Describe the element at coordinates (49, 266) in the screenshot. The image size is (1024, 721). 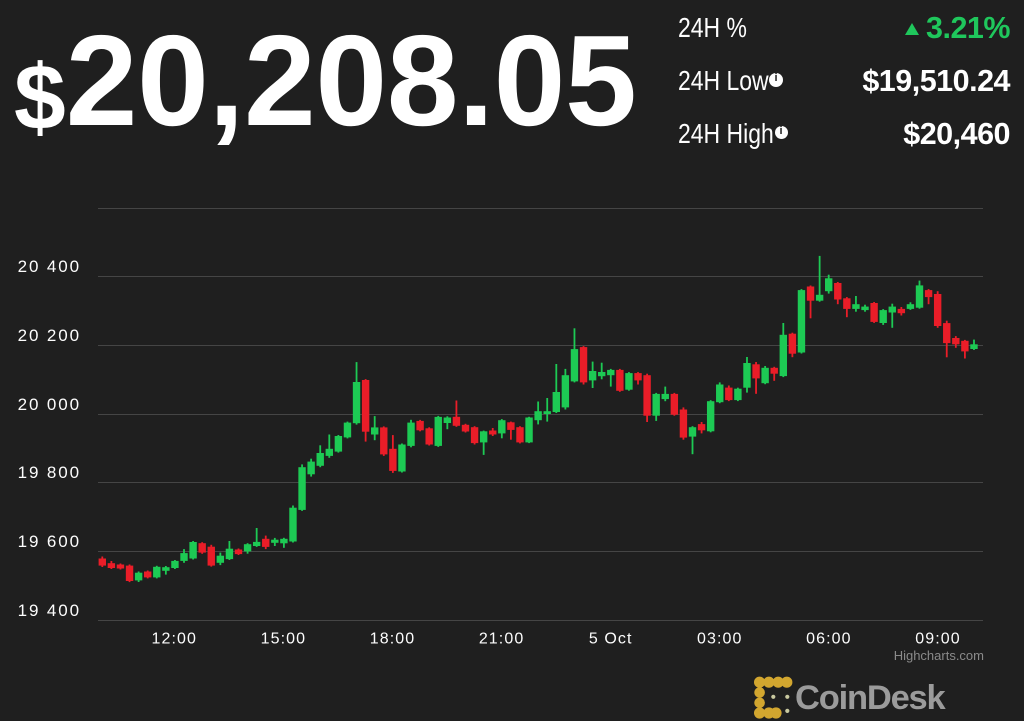
I see `svg-text: 20 400` at that location.